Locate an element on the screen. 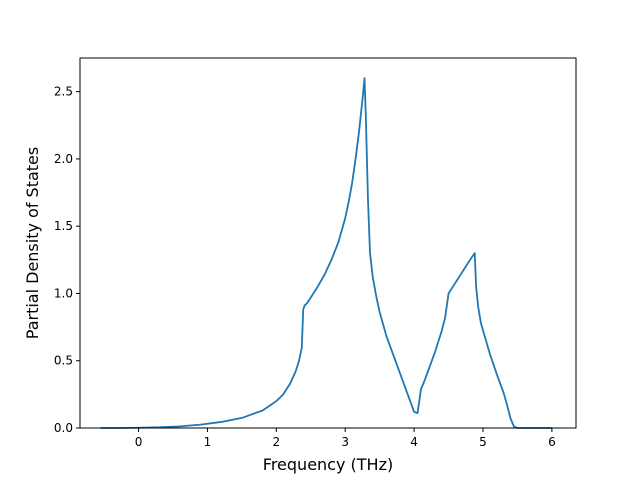 Image resolution: width=640 pixels, height=485 pixels. x-axis-ticks: 0 1 2 3 4 5 6 is located at coordinates (345, 438).